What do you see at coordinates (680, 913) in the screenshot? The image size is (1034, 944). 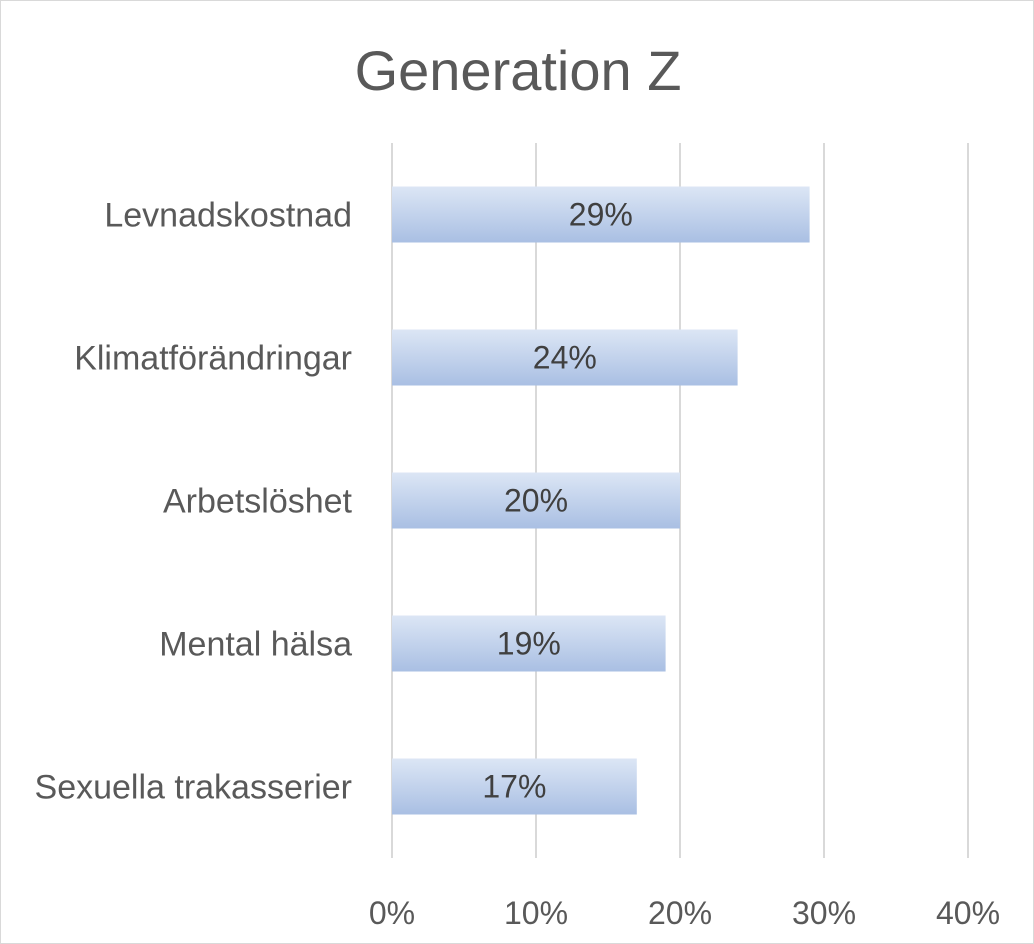 I see `x-tick-label: 20%` at bounding box center [680, 913].